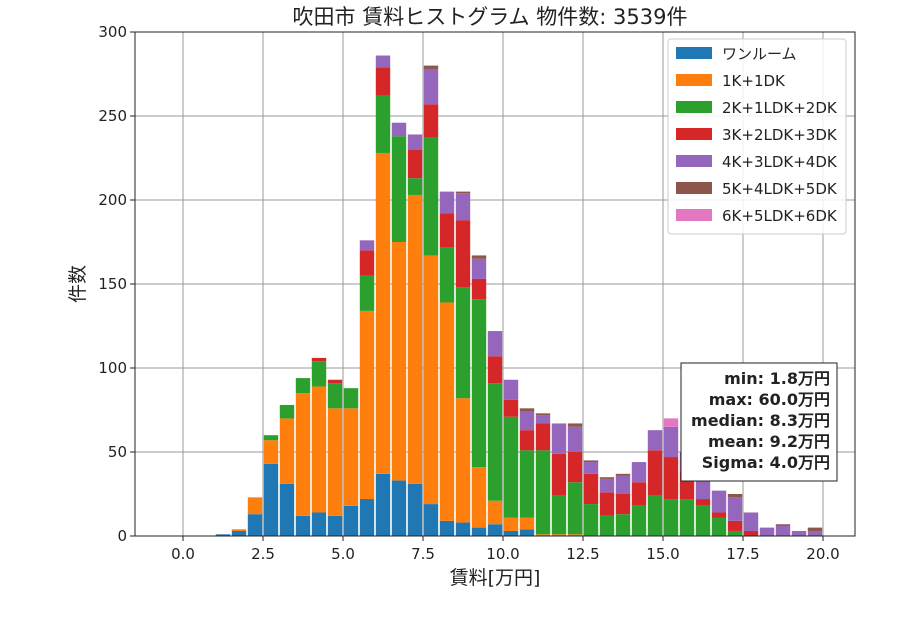 The width and height of the screenshot is (900, 634). I want to click on legend-label: ワンルーム, so click(759, 54).